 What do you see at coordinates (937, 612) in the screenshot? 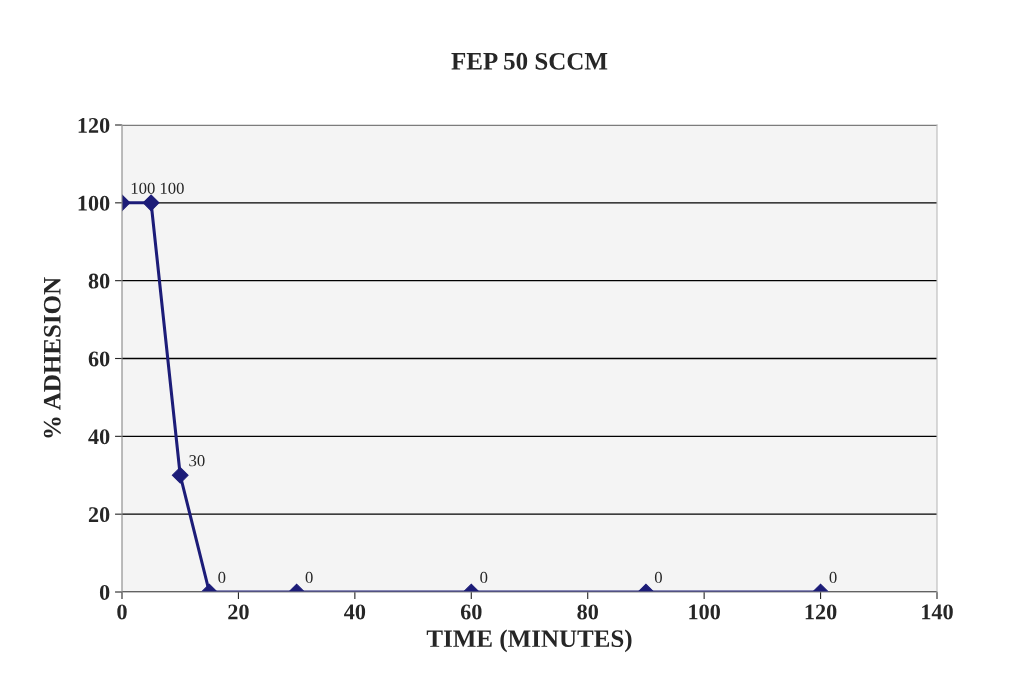
I see `x-tick-label: 140` at bounding box center [937, 612].